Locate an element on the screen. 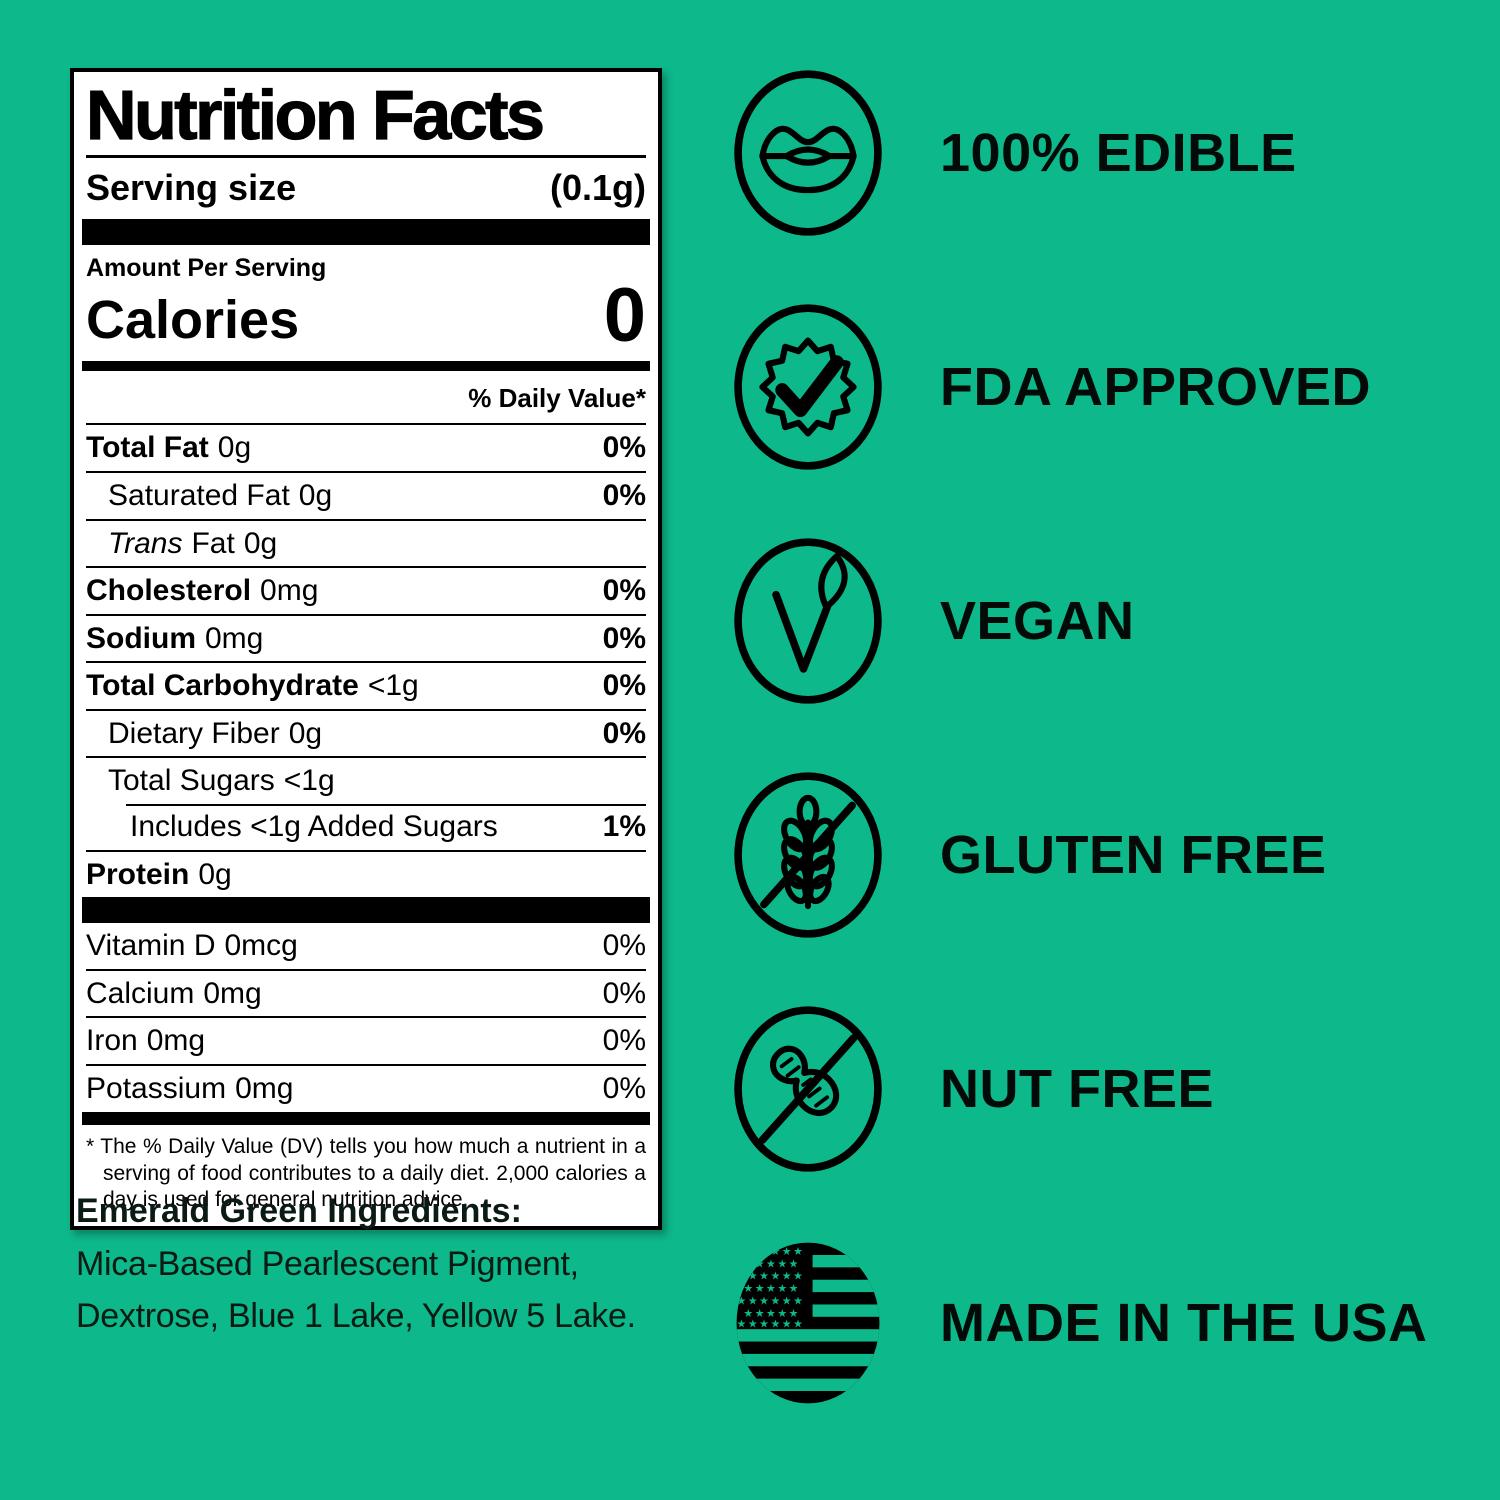  amount-per-serving-label: Amount Per Serving is located at coordinates (206, 268).